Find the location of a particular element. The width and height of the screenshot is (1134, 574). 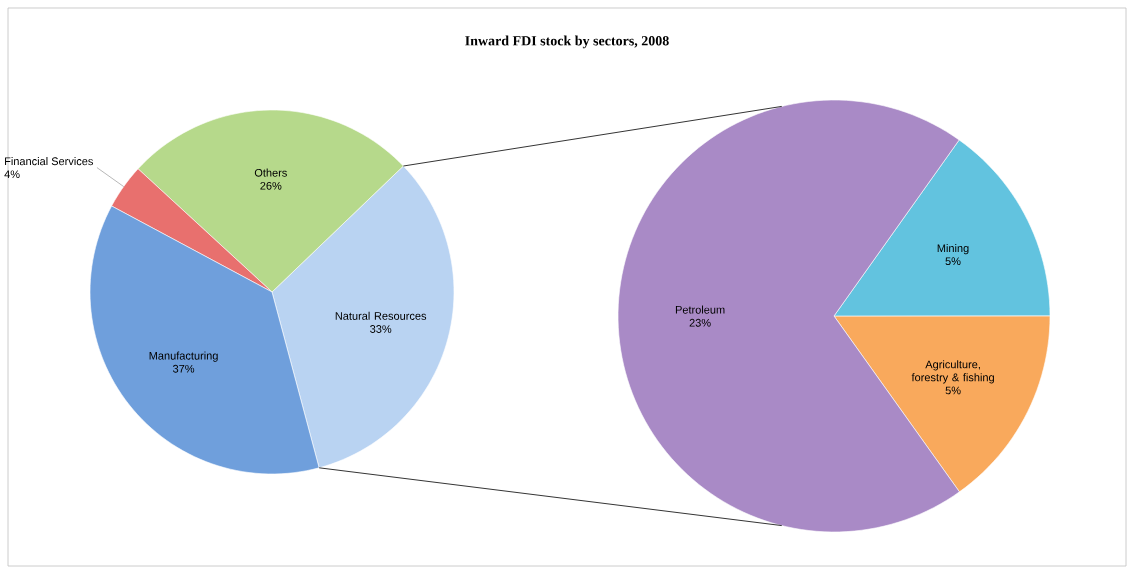

slice-label: Others is located at coordinates (270, 172).